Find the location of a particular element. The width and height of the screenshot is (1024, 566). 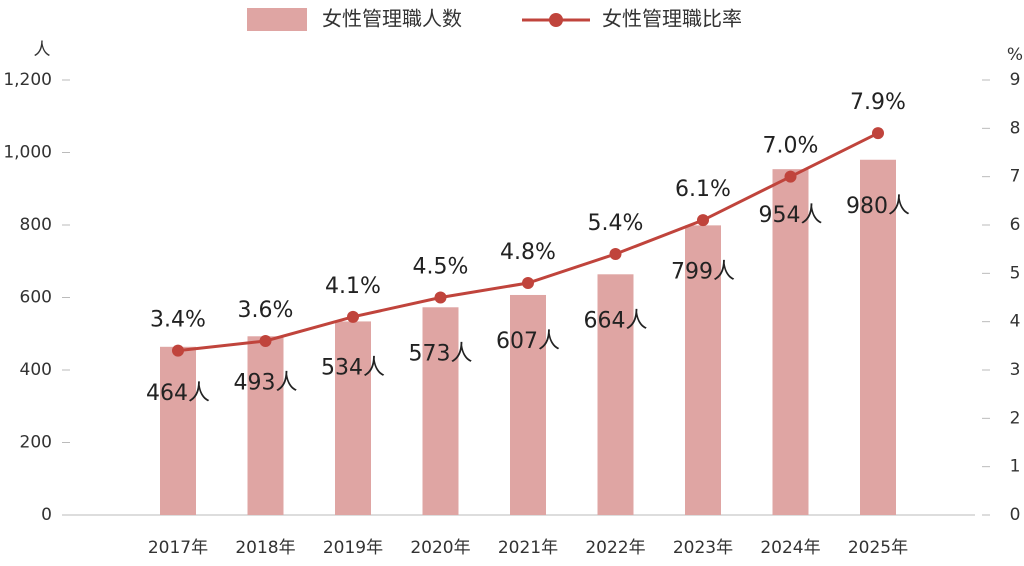

x-tick-label: 2022年 is located at coordinates (615, 548).